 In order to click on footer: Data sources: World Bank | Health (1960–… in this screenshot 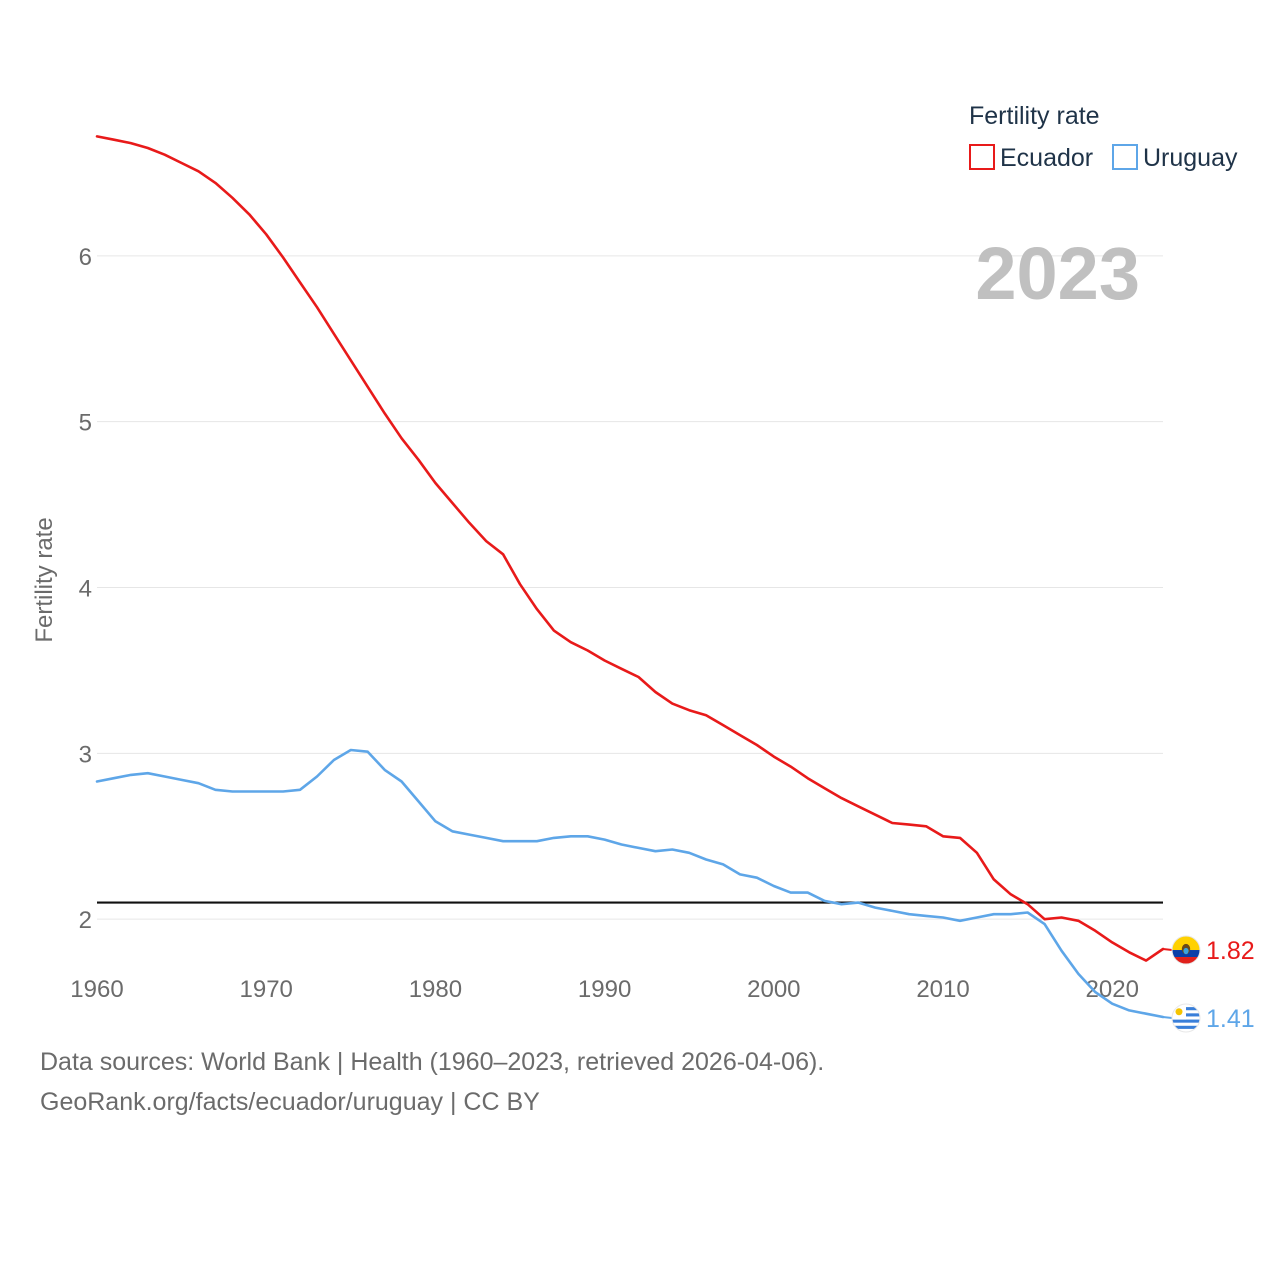, I will do `click(640, 1082)`.